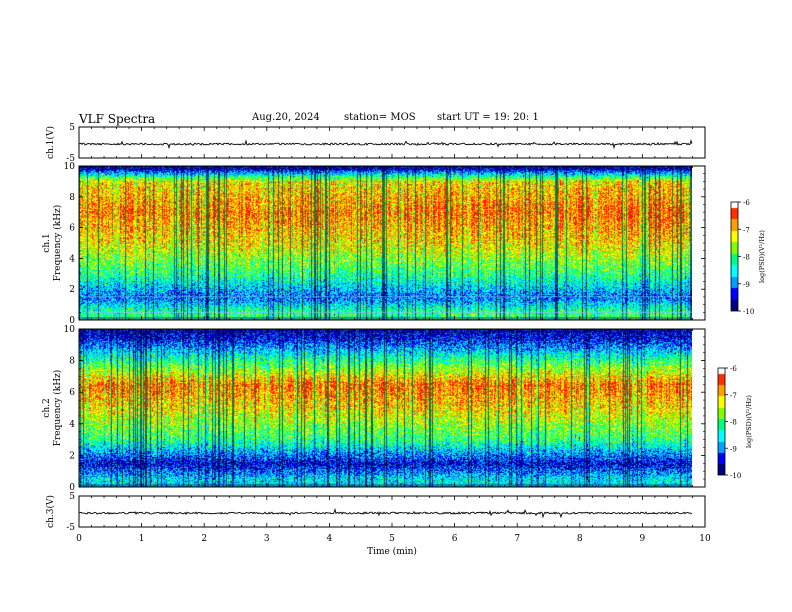  I want to click on colorbar-1-label: log(PSD)(V²/Hz), so click(762, 256).